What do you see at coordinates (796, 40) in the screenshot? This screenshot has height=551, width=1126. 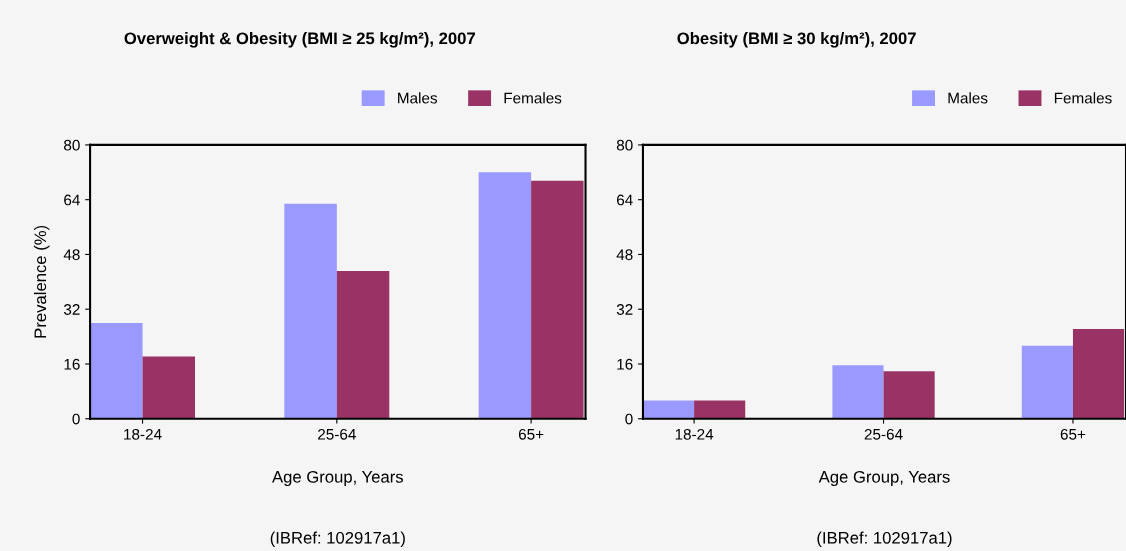 I see `chart-title: Obesity (BMI ≥ 30 kg/m²), 2007` at bounding box center [796, 40].